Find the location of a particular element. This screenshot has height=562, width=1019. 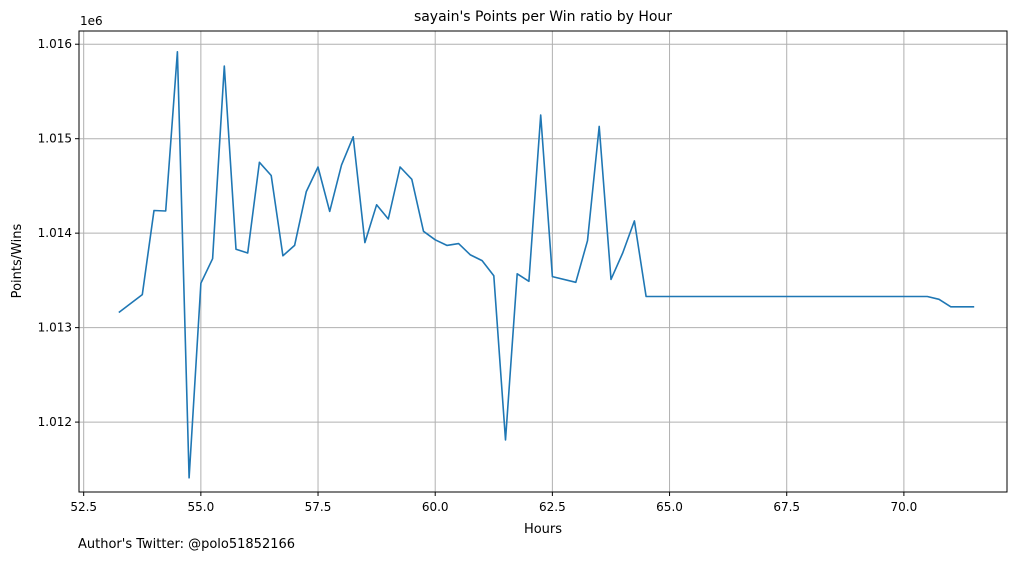

x-axis-ticks: 52.5 55.0 57.5 60.0 62.5 65.0 67.5 70.0 is located at coordinates (493, 503).